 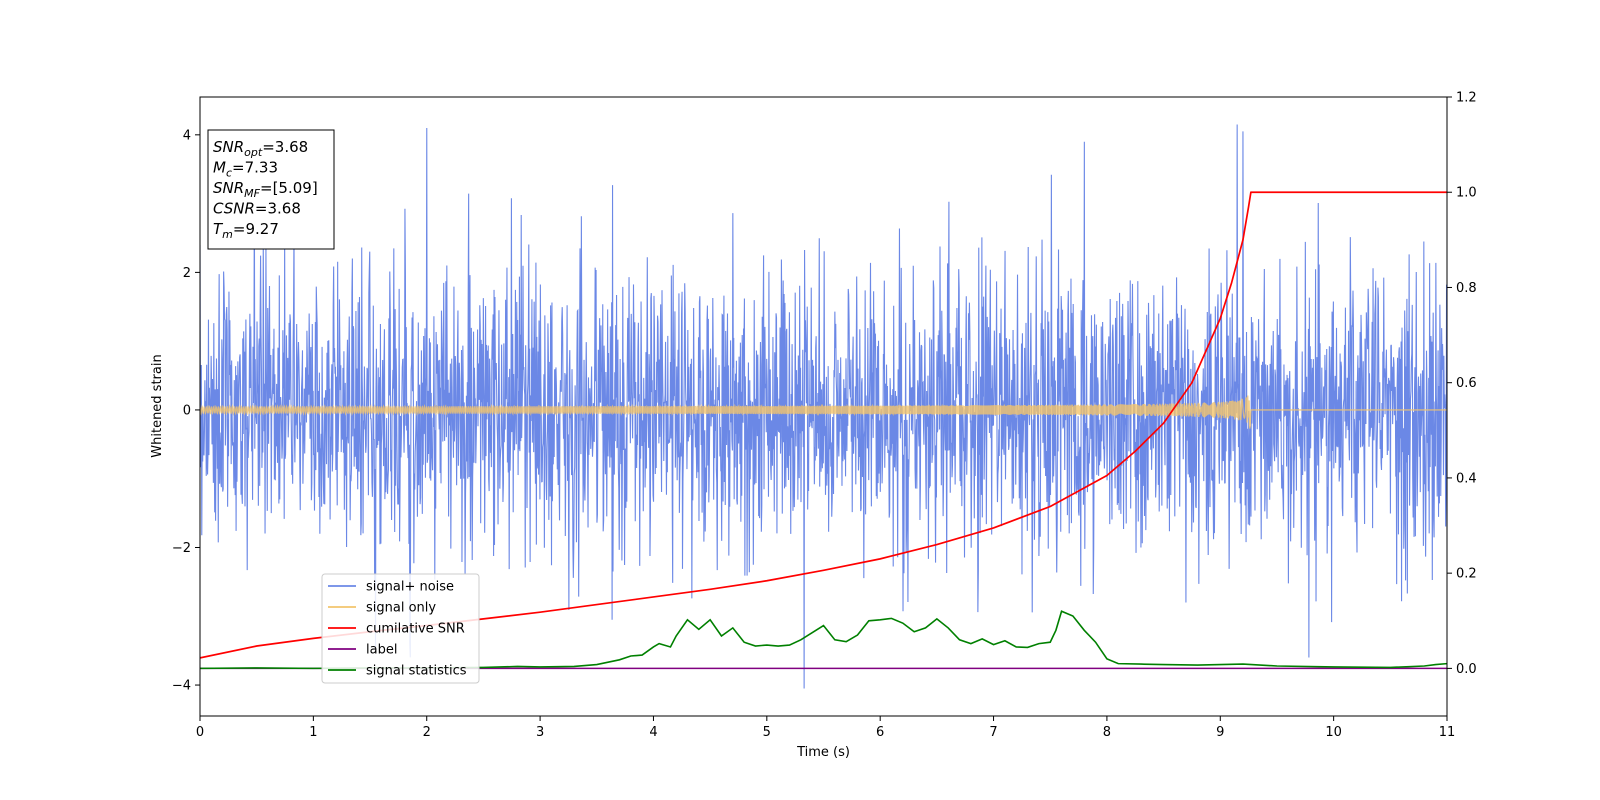 What do you see at coordinates (181, 686) in the screenshot?
I see `y-tick-label: −4` at bounding box center [181, 686].